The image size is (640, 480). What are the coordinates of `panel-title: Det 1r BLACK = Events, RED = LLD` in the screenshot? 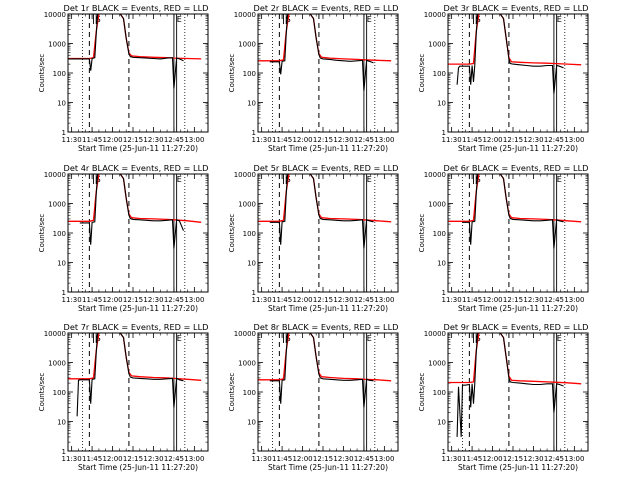 It's located at (136, 8).